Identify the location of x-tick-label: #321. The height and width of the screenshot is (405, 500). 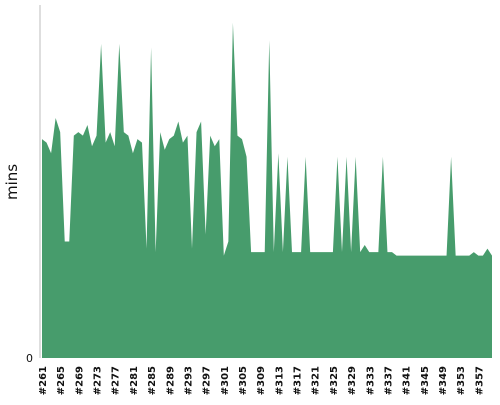
(316, 380).